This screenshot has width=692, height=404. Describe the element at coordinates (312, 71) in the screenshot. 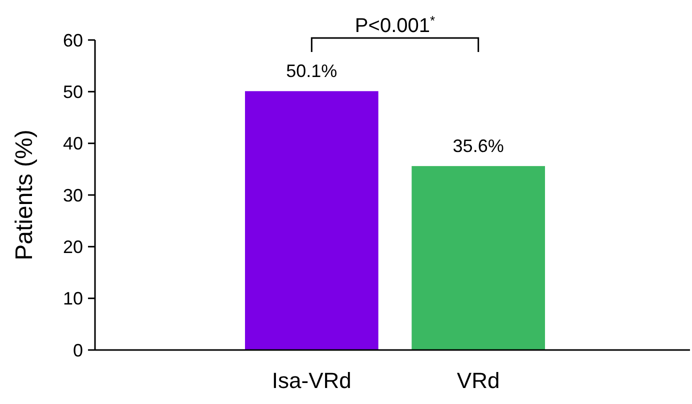

I see `data-label: 50.1%` at that location.